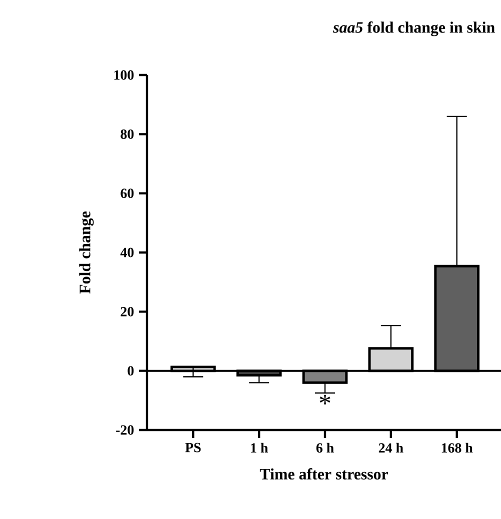 The height and width of the screenshot is (519, 501). Describe the element at coordinates (125, 430) in the screenshot. I see `y-tick-label: -20` at that location.